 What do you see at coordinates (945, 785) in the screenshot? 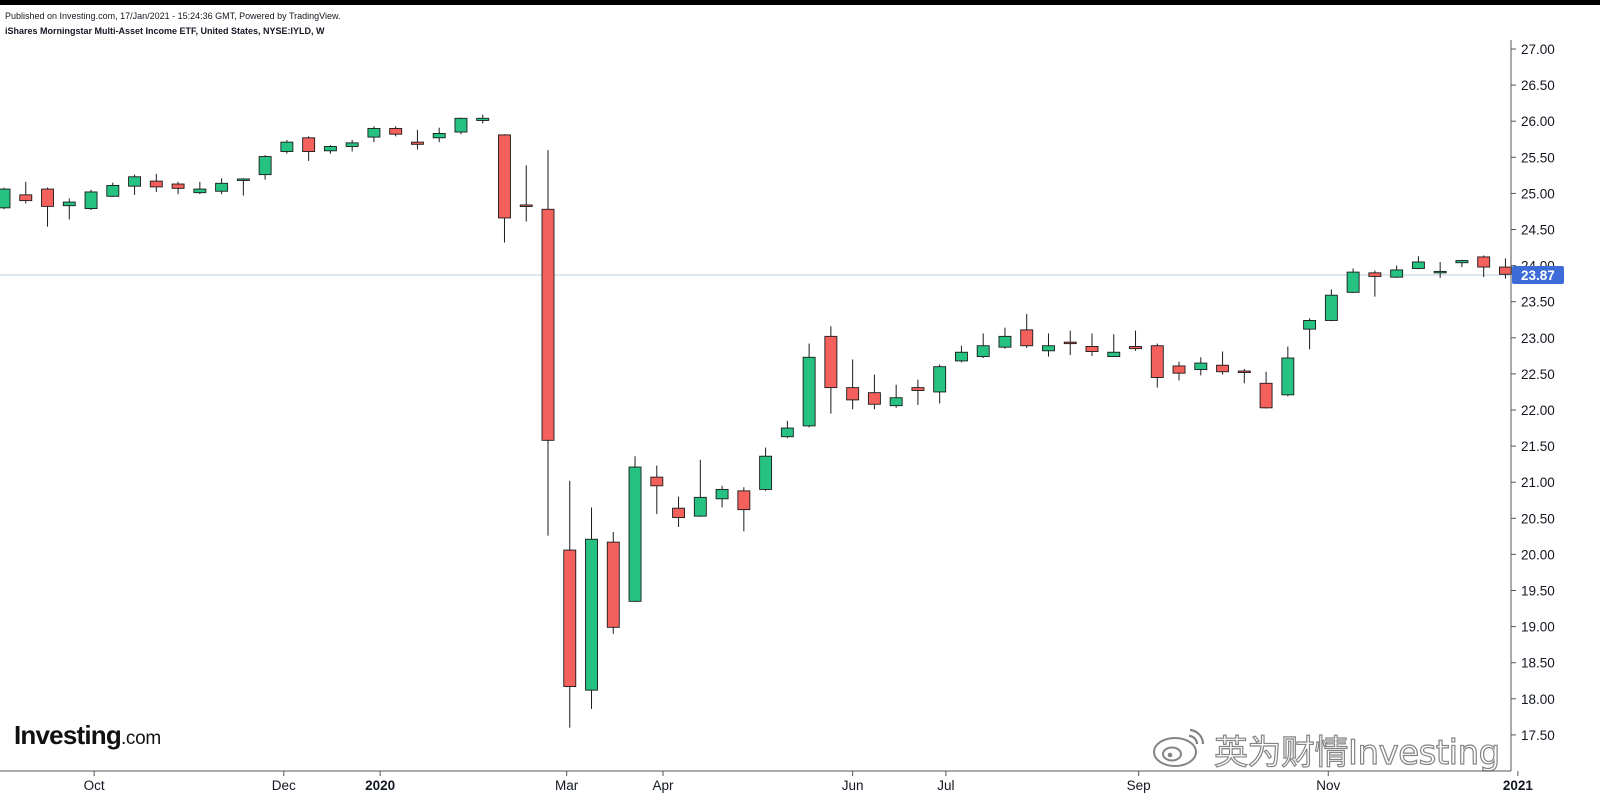
I see `time-tick-label: Jul` at bounding box center [945, 785].